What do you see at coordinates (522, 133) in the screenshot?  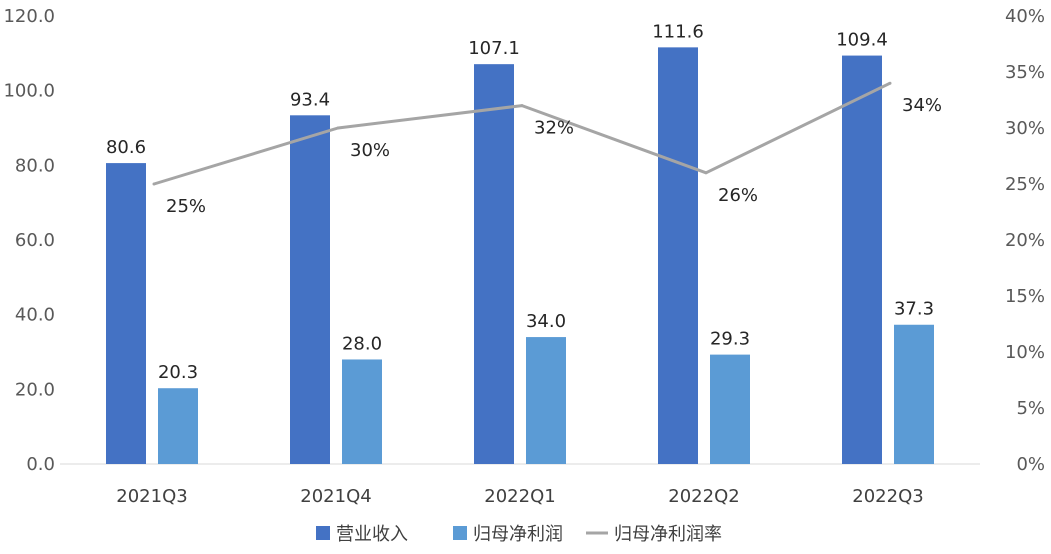 I see `net-margin-line` at bounding box center [522, 133].